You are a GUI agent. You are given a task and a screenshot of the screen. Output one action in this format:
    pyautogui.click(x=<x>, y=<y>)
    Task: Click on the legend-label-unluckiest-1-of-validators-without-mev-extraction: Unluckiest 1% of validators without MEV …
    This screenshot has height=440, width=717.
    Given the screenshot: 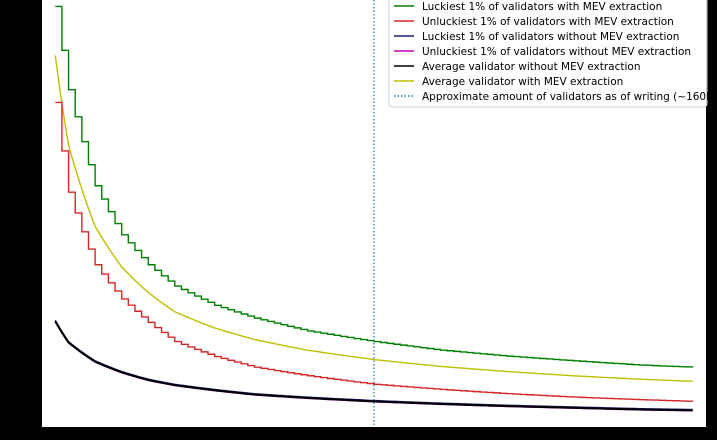 What is the action you would take?
    pyautogui.click(x=556, y=52)
    